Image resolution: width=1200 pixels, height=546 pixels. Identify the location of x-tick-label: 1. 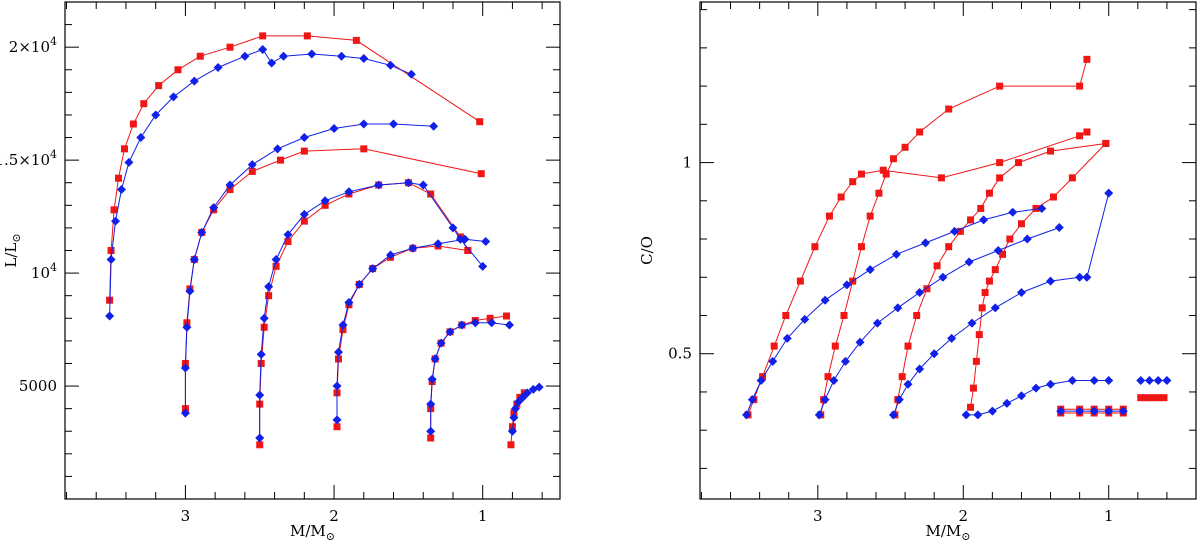
(1109, 516).